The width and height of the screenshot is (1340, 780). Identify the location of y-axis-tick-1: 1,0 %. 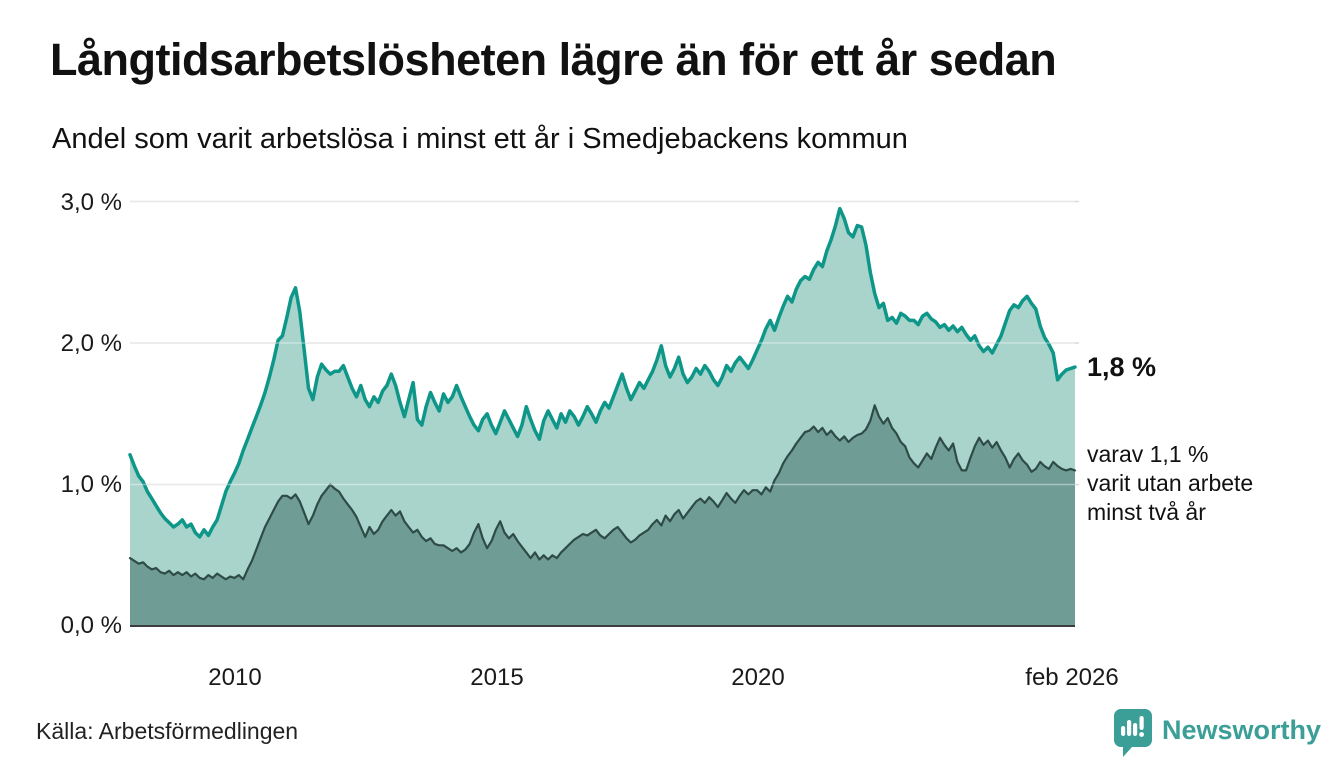
(91, 484).